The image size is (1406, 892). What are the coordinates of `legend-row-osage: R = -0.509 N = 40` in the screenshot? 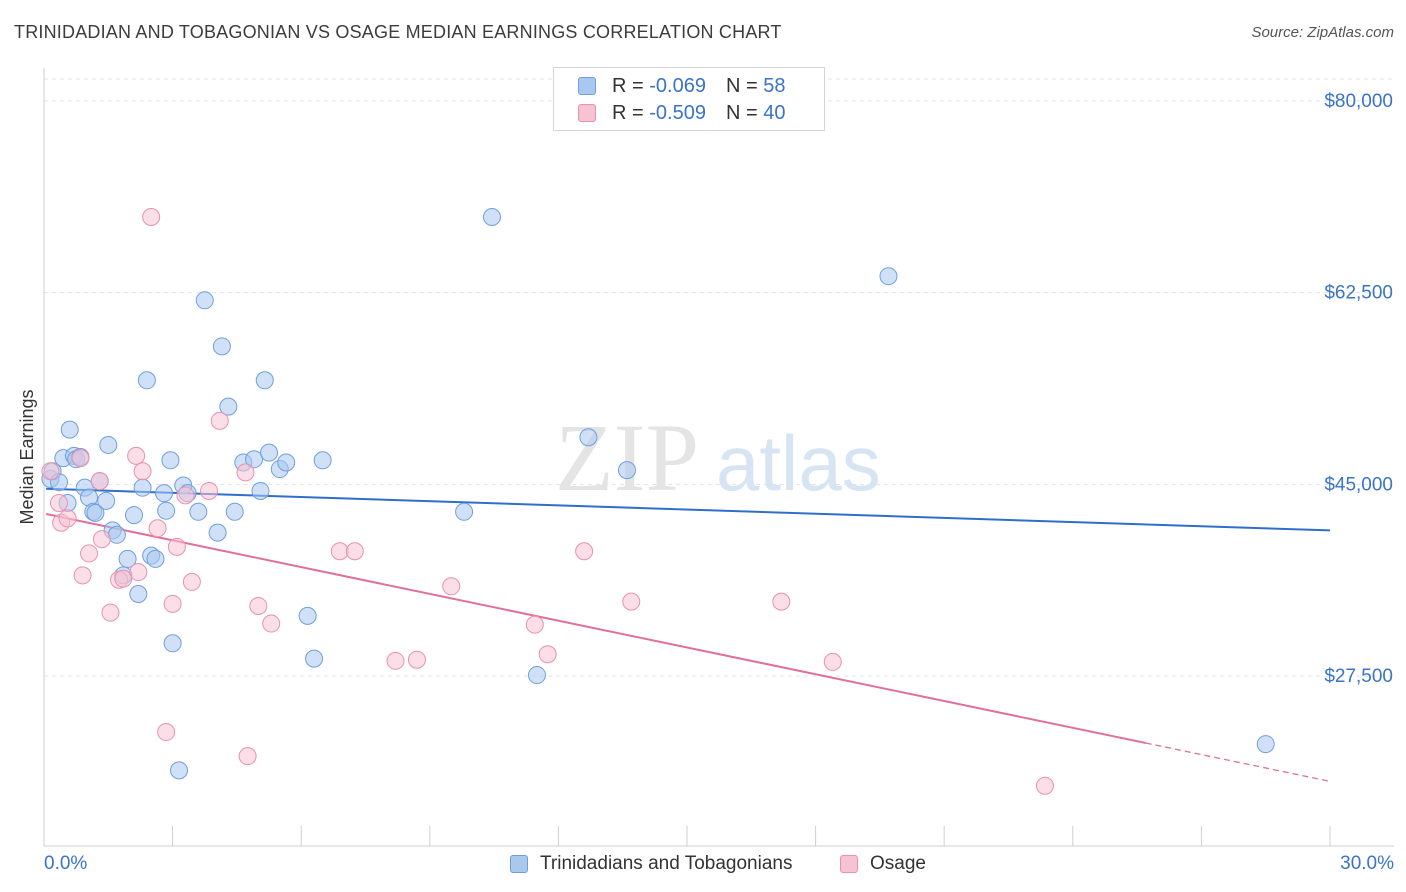 It's located at (681, 113).